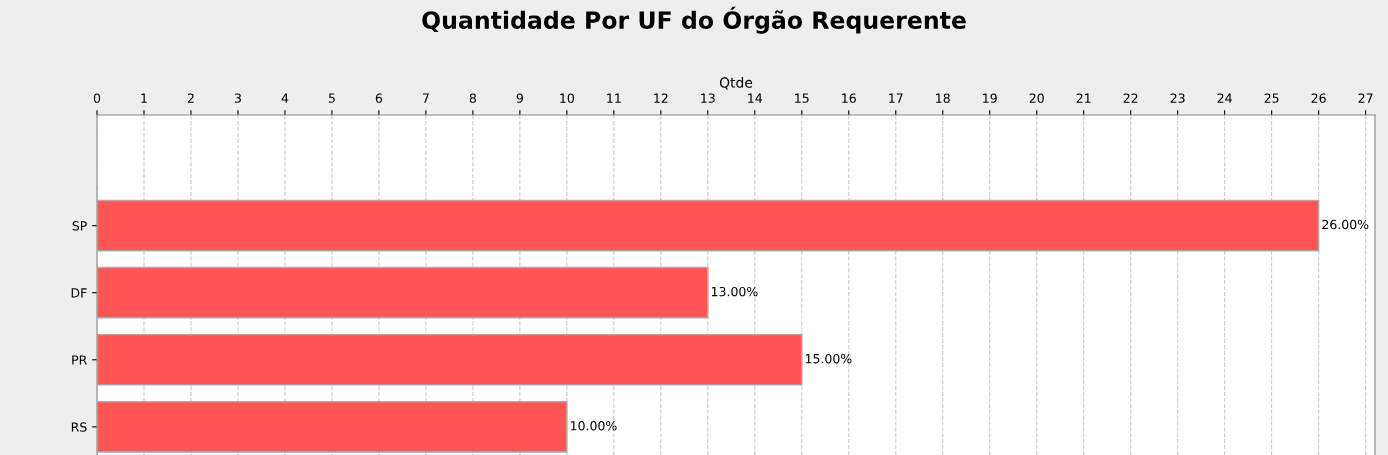  Describe the element at coordinates (331, 98) in the screenshot. I see `x-tick-label: 5` at that location.